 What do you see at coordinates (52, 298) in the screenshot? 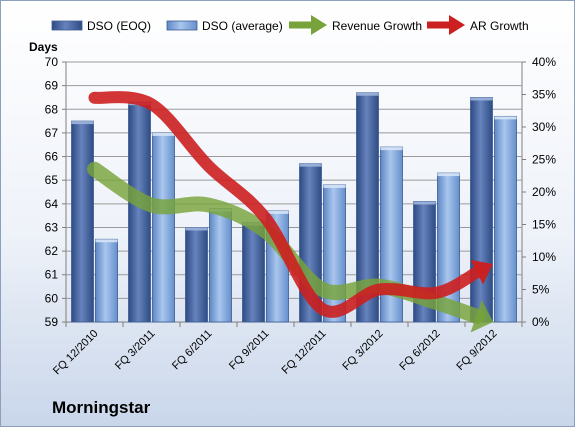
I see `y-tick-label: 60` at bounding box center [52, 298].